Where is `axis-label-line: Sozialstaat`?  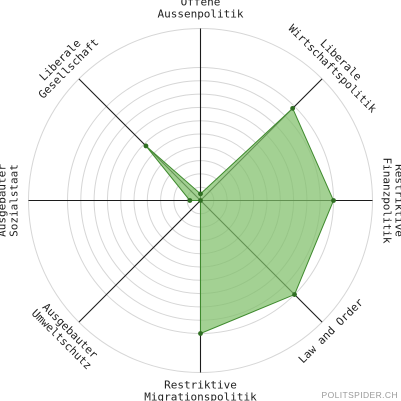
axis-label-line: Sozialstaat is located at coordinates (14, 200).